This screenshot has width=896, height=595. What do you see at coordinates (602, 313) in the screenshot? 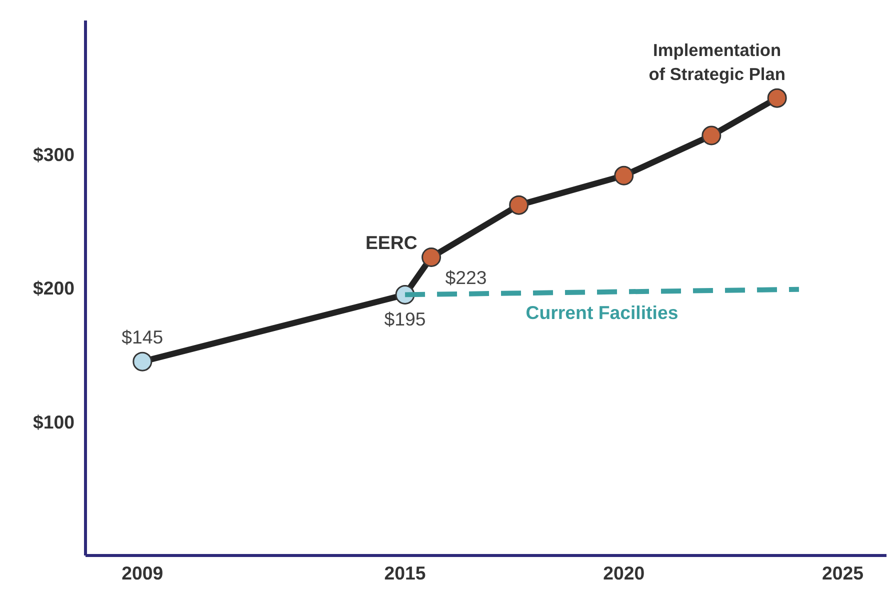
I see `series-label: Current Facilities` at bounding box center [602, 313].